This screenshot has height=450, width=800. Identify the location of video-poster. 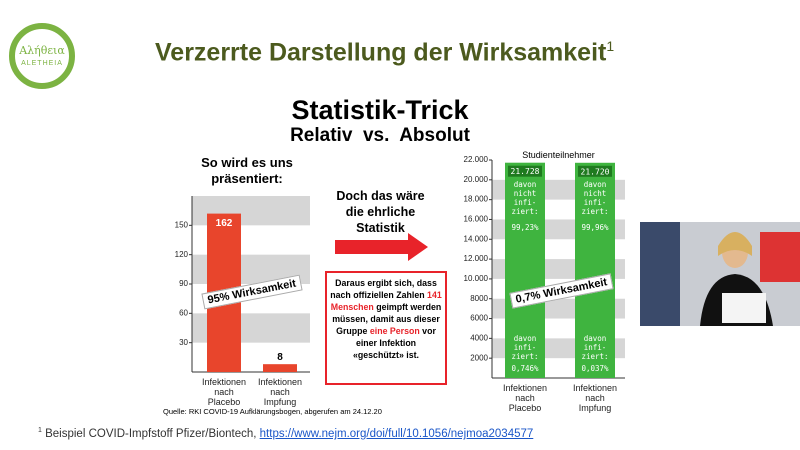
(780, 257).